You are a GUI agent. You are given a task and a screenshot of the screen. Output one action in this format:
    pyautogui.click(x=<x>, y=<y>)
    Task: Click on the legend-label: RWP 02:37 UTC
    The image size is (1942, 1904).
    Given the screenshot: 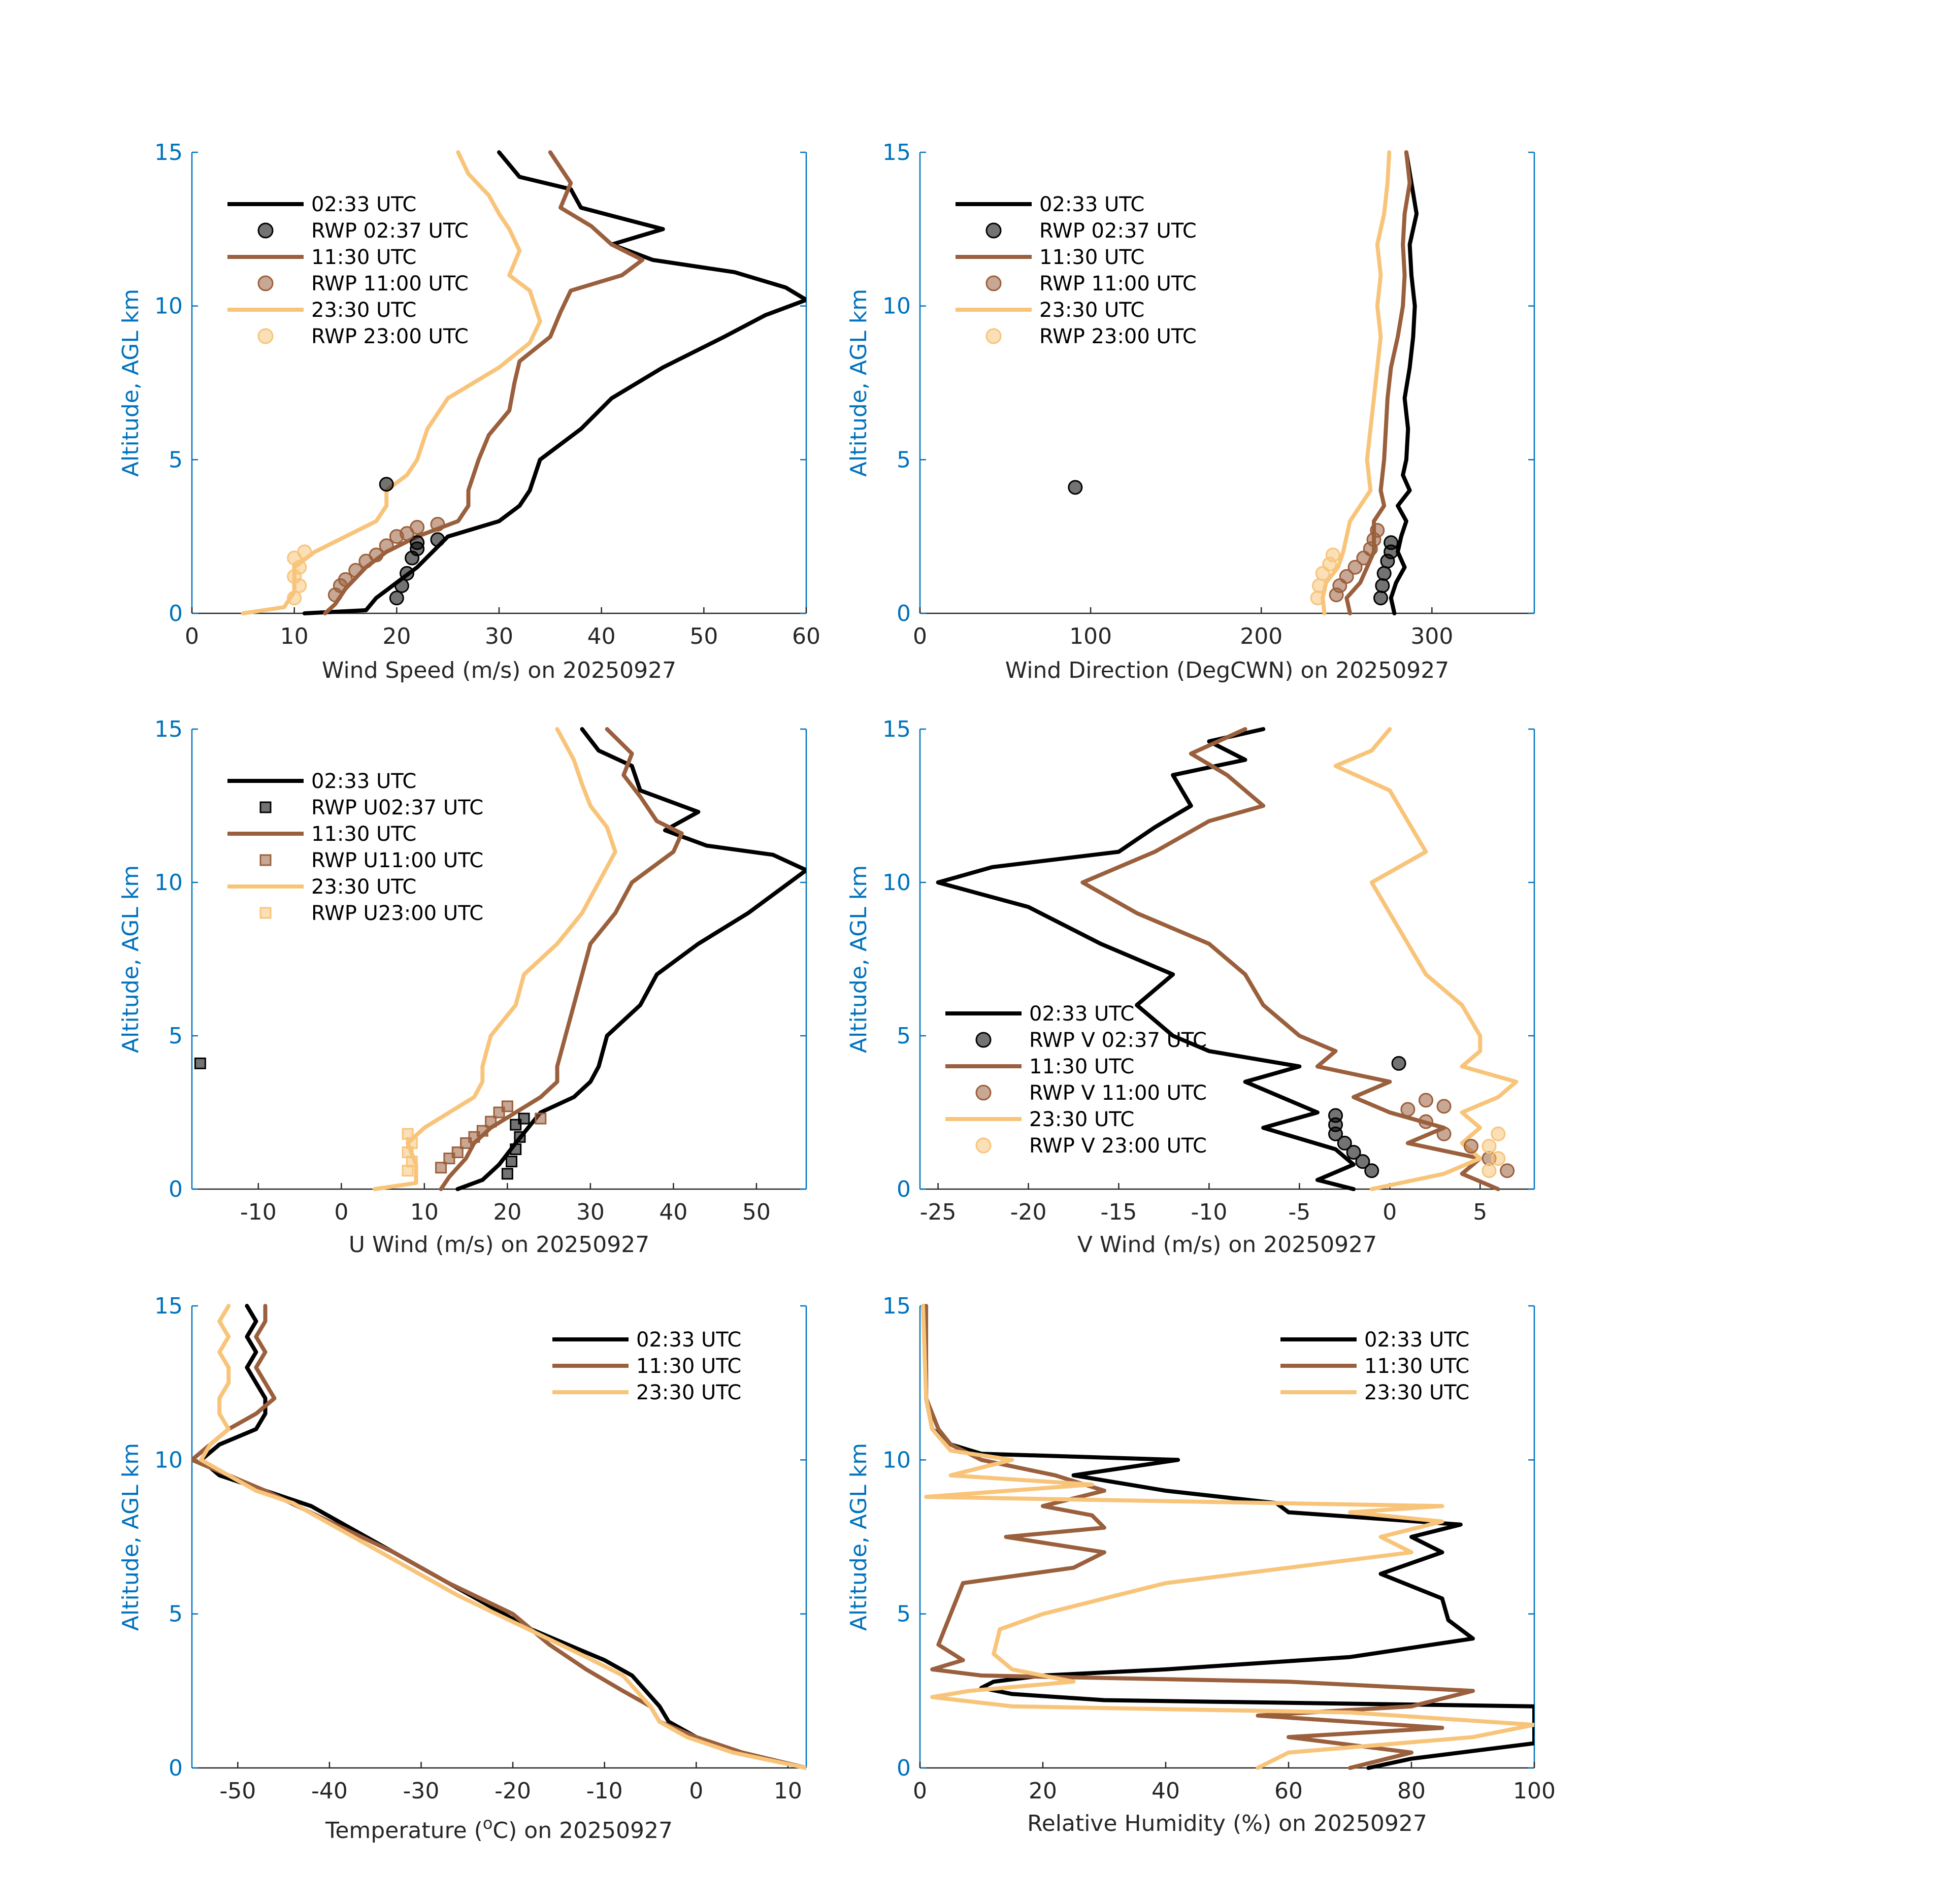 What is the action you would take?
    pyautogui.click(x=390, y=231)
    